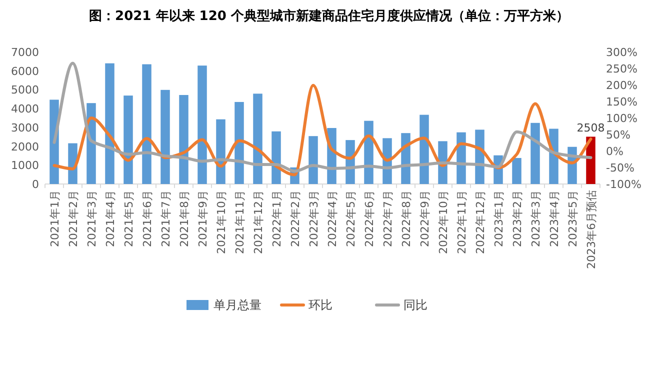  I want to click on y2-tick-label: -100%, so click(624, 184).